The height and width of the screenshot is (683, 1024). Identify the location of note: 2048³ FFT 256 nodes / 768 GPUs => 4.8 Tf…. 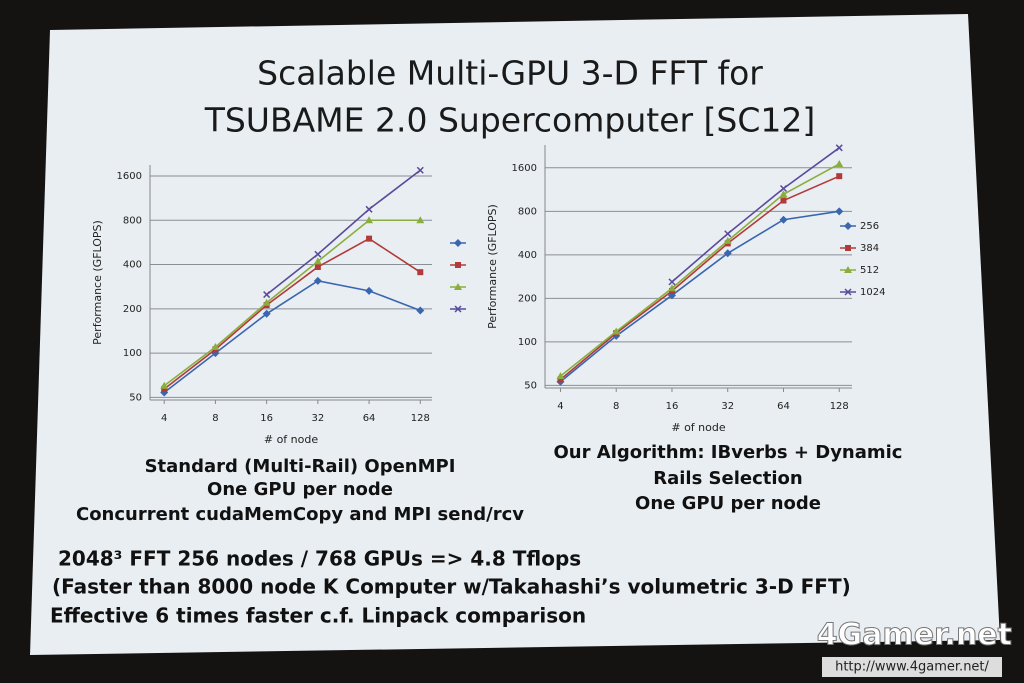
(319, 559).